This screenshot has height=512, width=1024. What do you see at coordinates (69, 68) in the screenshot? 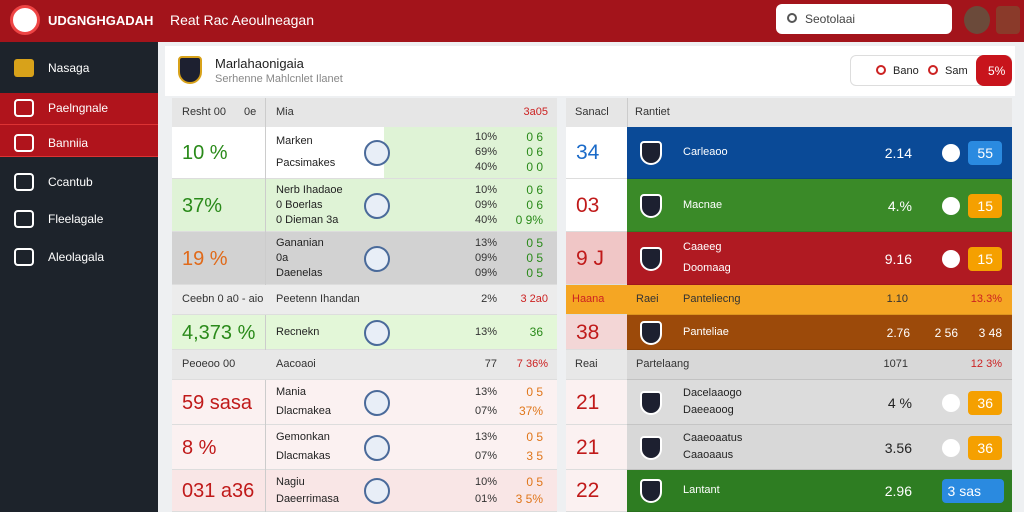
I see `sidebar-item: Nasaga` at bounding box center [69, 68].